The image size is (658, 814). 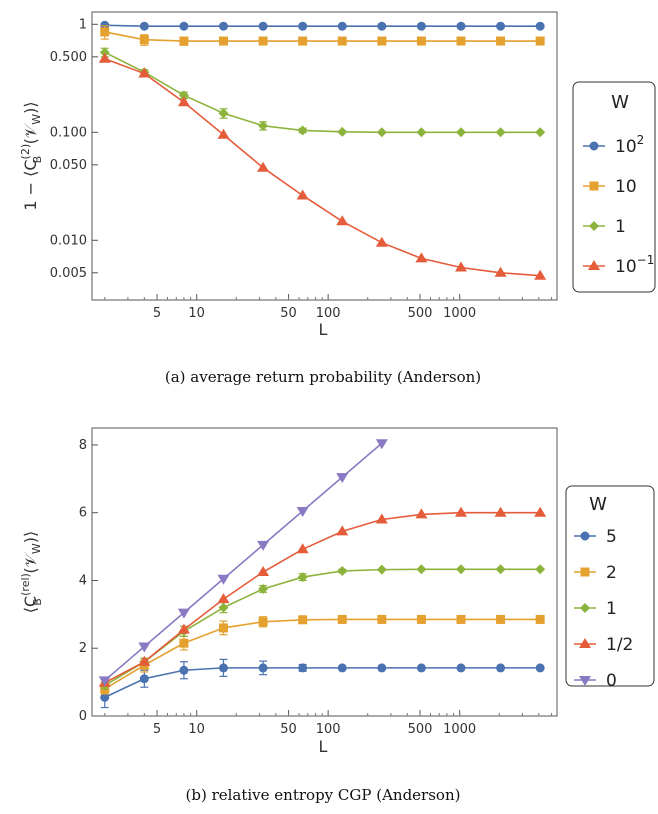 I want to click on chart-b-x-ticks: 5 10 50 100 500 1000, so click(x=328, y=723).